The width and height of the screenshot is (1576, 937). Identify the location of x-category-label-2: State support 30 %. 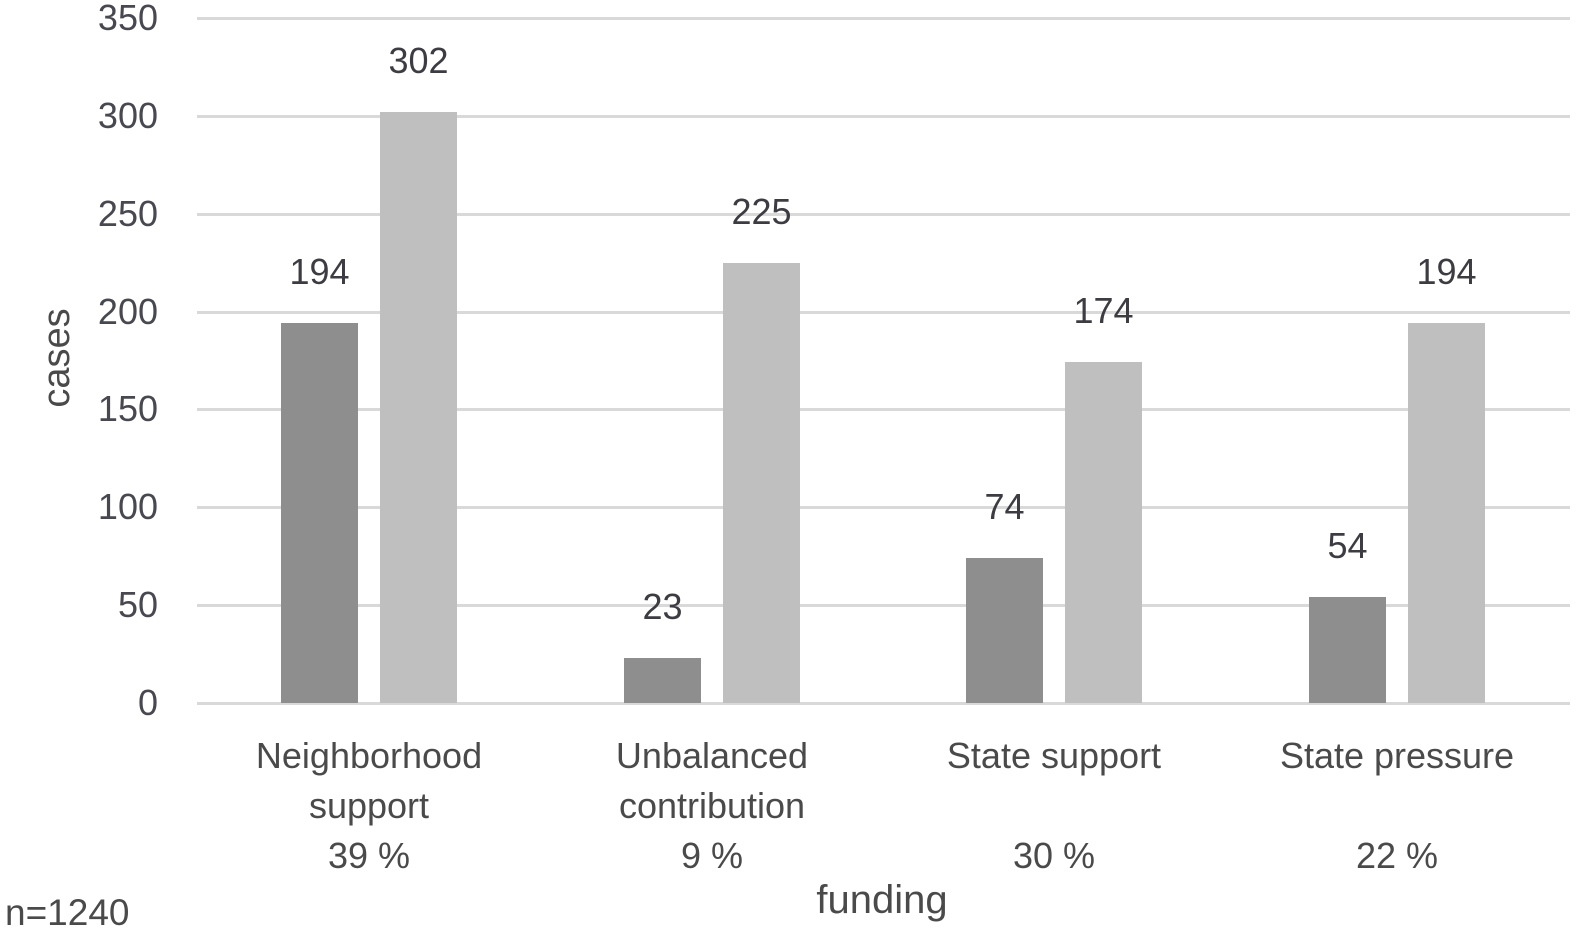
(1054, 806).